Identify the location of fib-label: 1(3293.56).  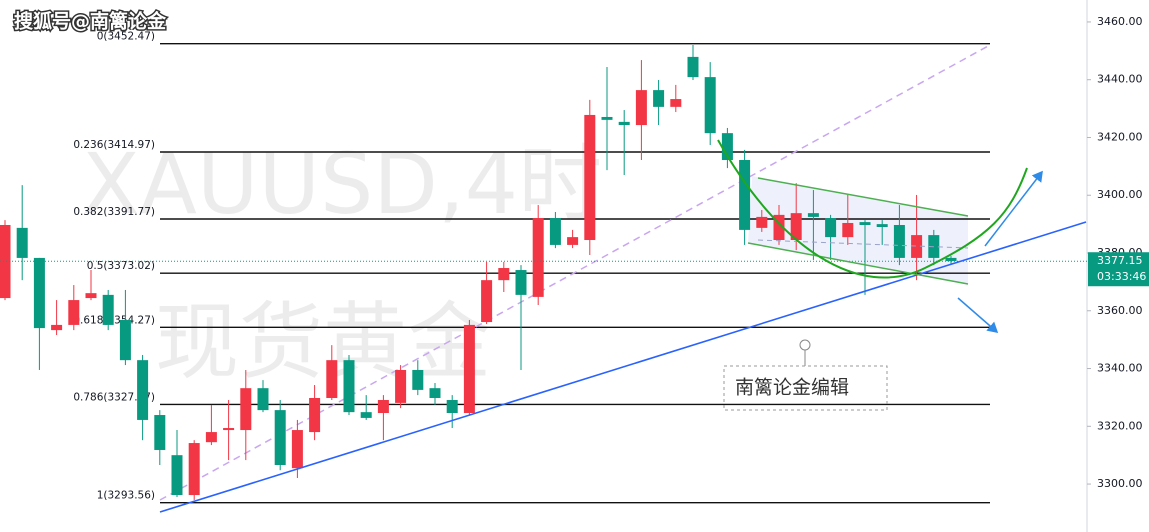
(126, 496).